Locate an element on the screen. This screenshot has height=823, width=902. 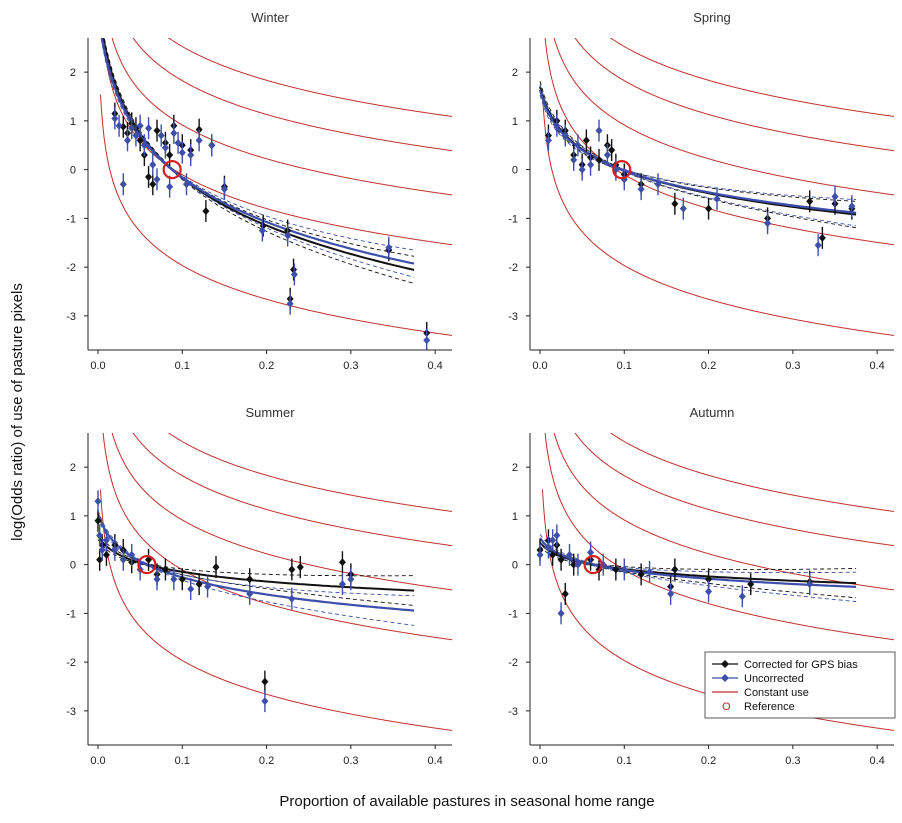
legend-label-corrected: Corrected for GPS bias is located at coordinates (801, 665).